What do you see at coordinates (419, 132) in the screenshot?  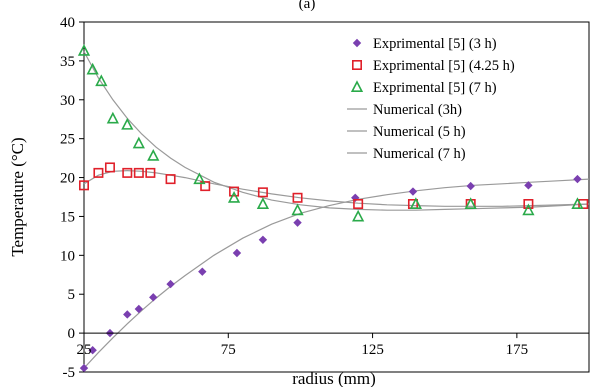 I see `legend-label-4: Numerical (5 h)` at bounding box center [419, 132].